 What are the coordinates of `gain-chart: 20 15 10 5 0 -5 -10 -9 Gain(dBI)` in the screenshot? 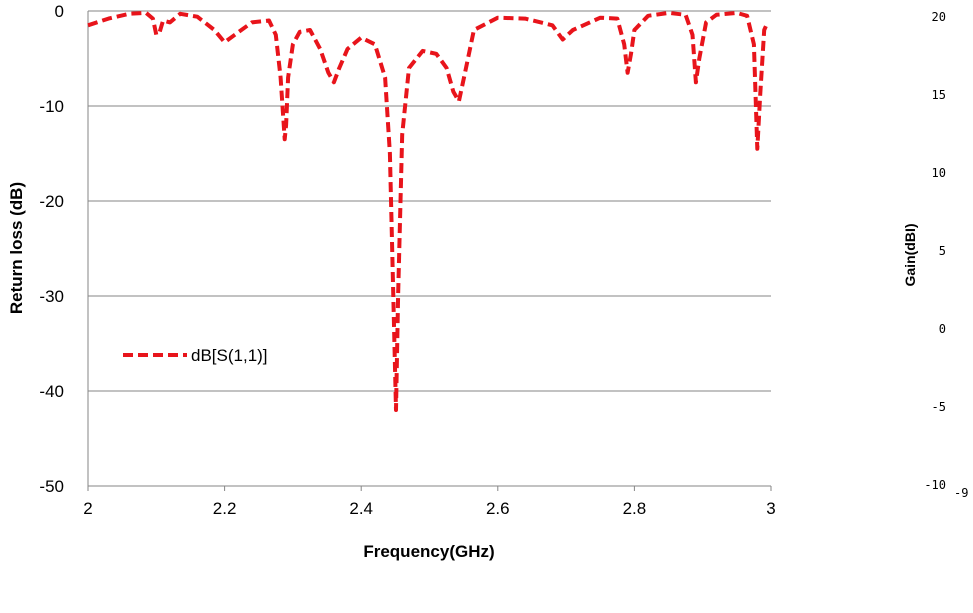 It's located at (935, 255).